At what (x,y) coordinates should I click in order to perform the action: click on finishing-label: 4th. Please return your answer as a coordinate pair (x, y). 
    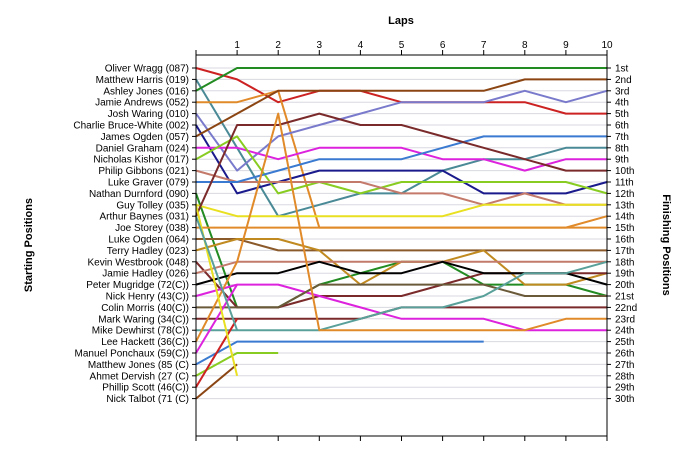
    Looking at the image, I should click on (622, 103).